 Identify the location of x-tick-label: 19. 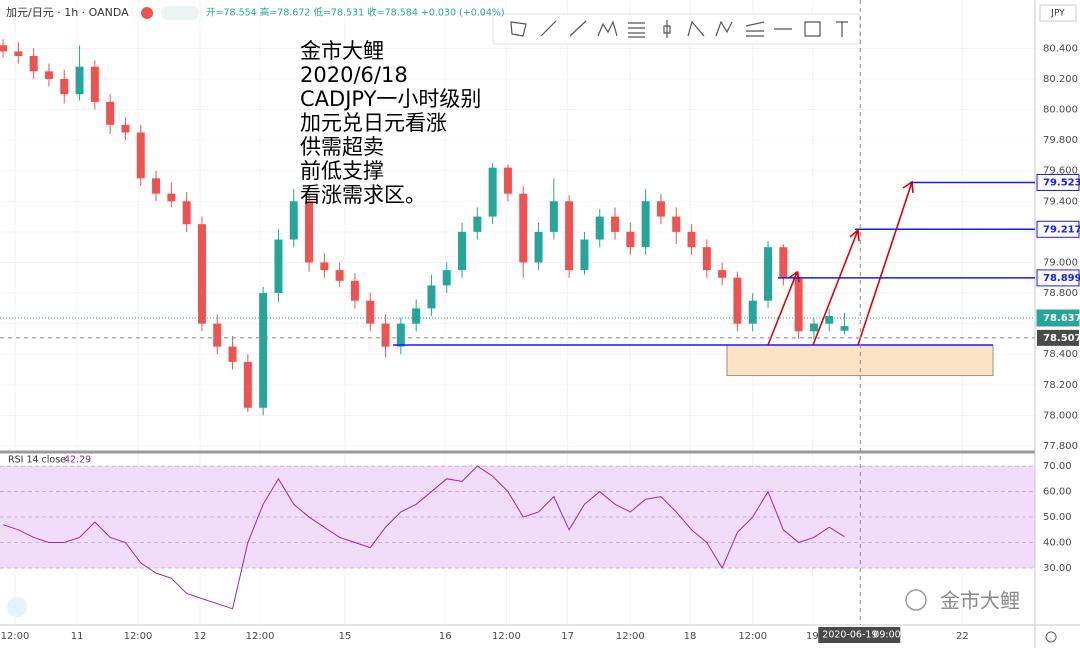
(812, 636).